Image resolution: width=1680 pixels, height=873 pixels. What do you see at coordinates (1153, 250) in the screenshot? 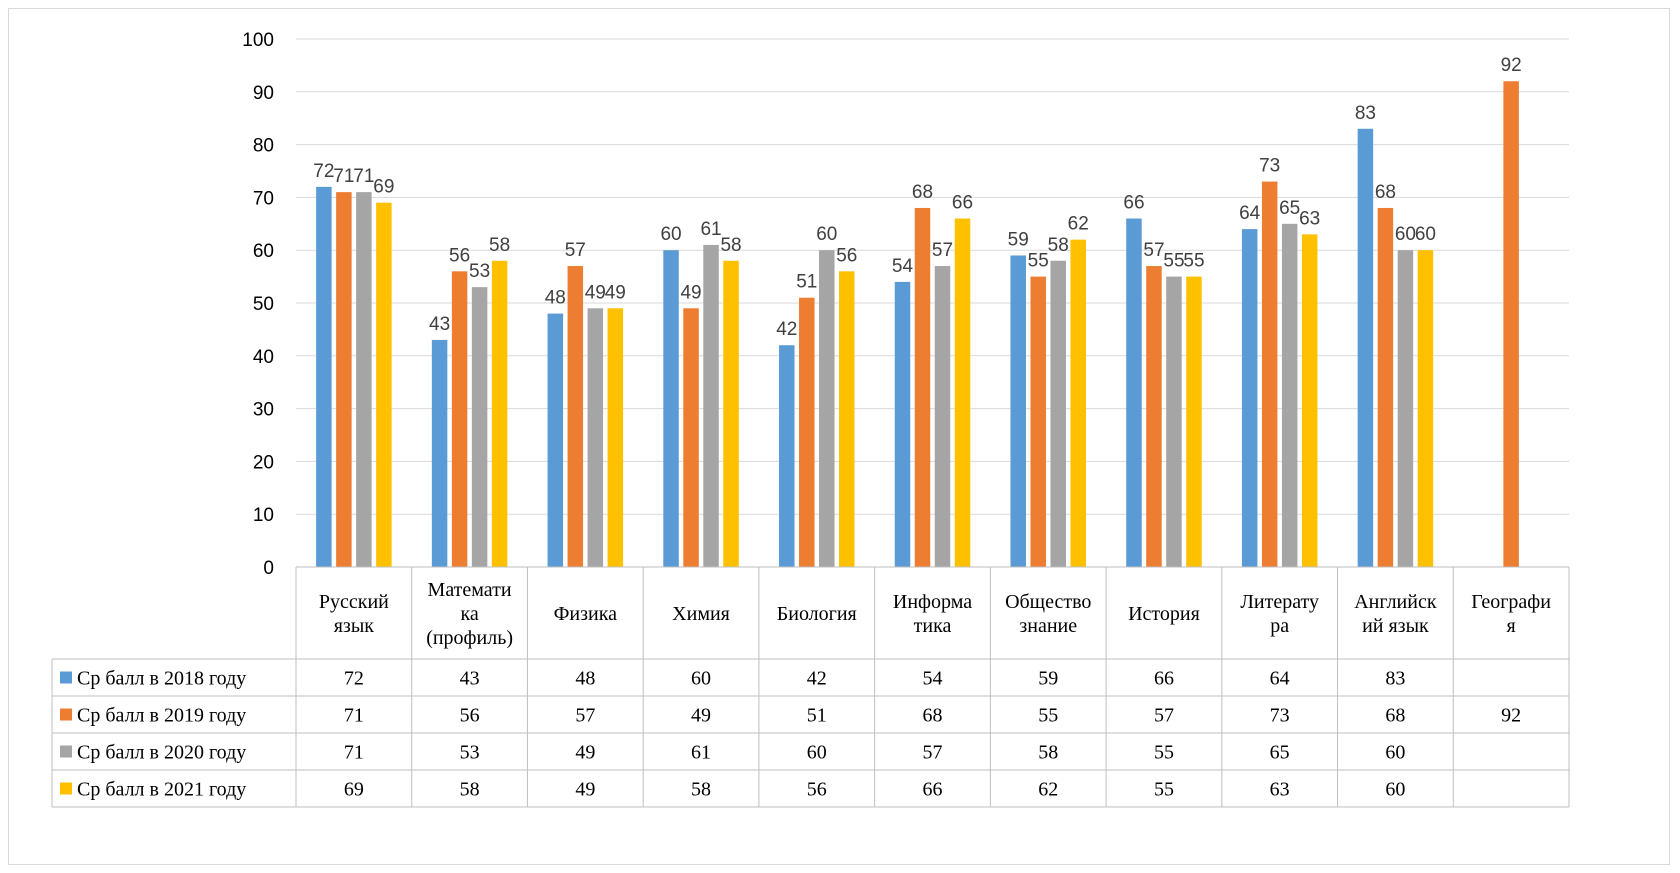
I see `data-label: 57` at bounding box center [1153, 250].